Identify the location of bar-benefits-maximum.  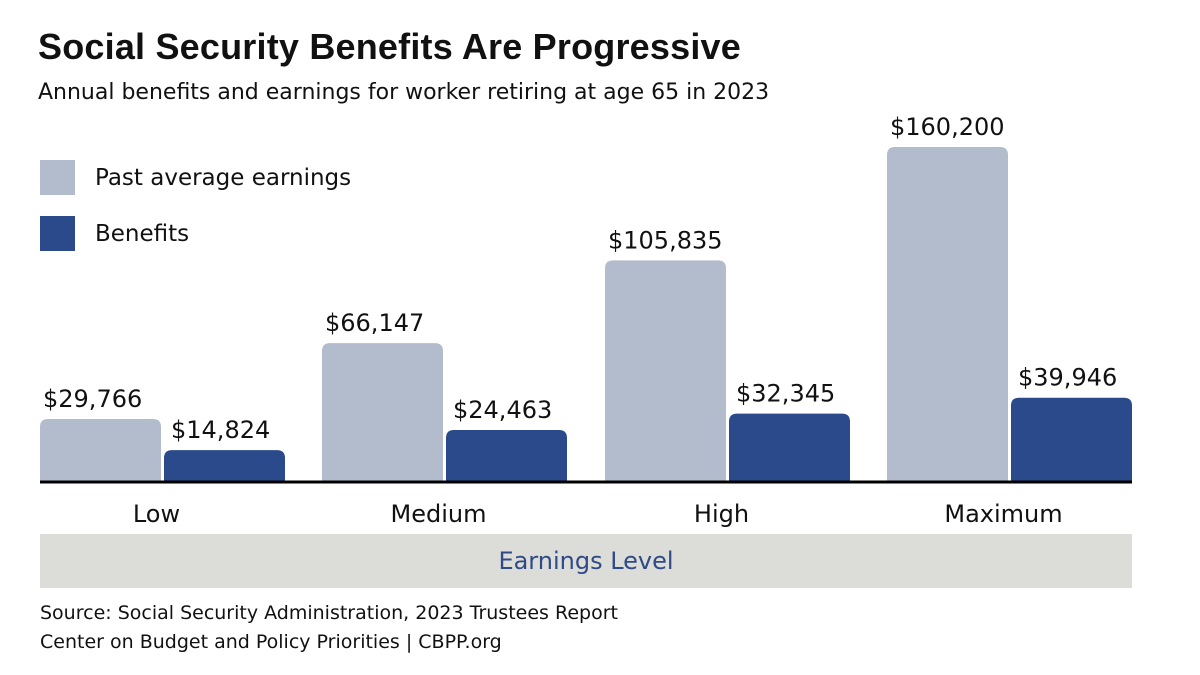
(1071, 439).